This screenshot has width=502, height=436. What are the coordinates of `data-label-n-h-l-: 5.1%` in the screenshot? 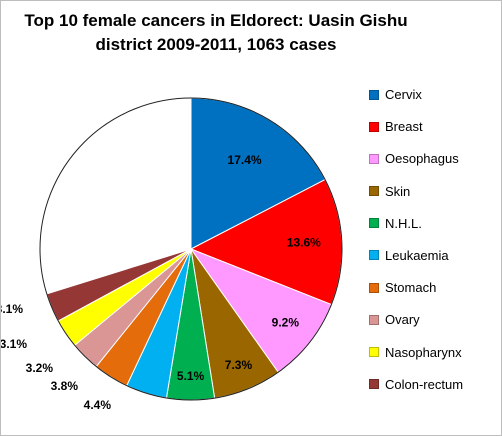 It's located at (191, 376).